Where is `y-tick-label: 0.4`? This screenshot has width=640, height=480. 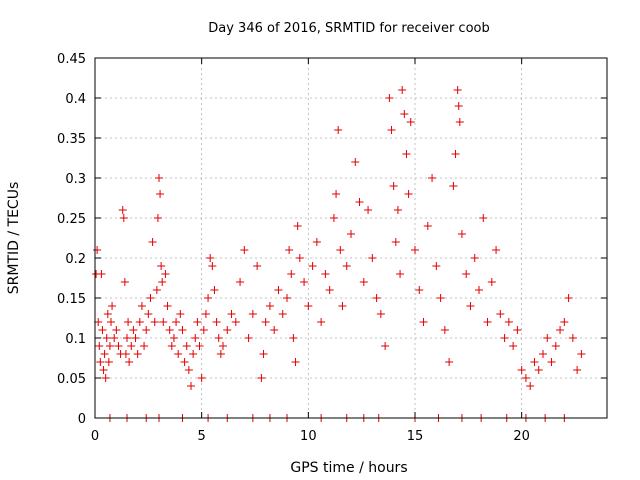 y-tick-label: 0.4 is located at coordinates (75, 99).